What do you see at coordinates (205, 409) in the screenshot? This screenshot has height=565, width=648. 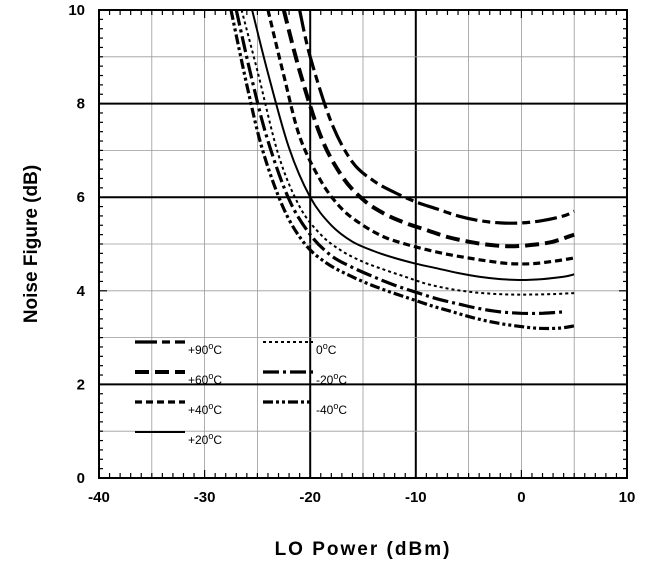 I see `legend-label: +40oC` at bounding box center [205, 409].